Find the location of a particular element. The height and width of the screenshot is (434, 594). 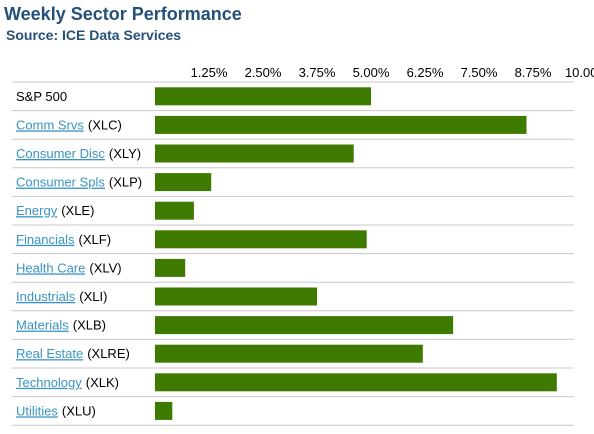

row-label: S&P 500 is located at coordinates (41, 96).